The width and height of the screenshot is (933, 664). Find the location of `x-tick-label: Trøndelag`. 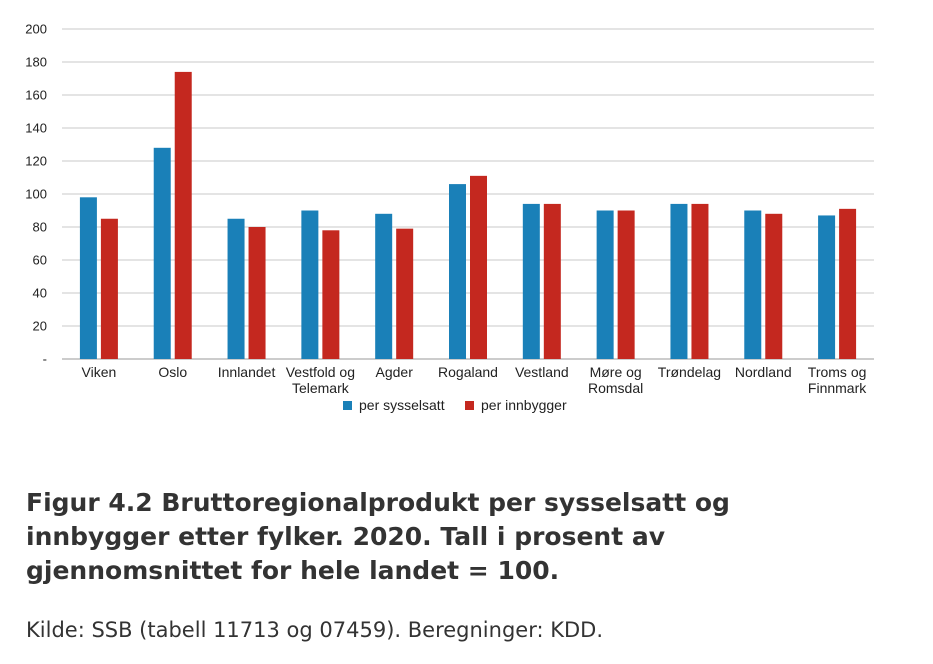

x-tick-label: Trøndelag is located at coordinates (689, 372).